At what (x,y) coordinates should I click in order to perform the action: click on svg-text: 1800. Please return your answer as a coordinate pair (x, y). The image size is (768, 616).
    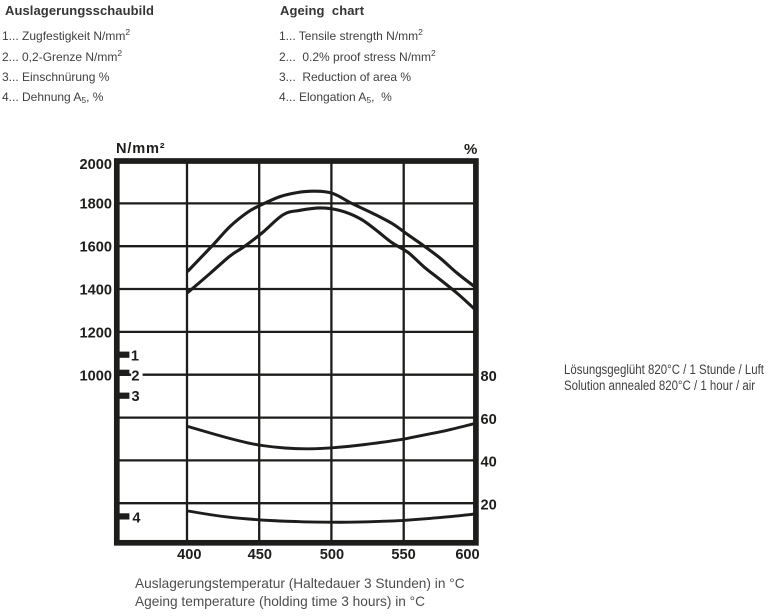
    Looking at the image, I should click on (96, 205).